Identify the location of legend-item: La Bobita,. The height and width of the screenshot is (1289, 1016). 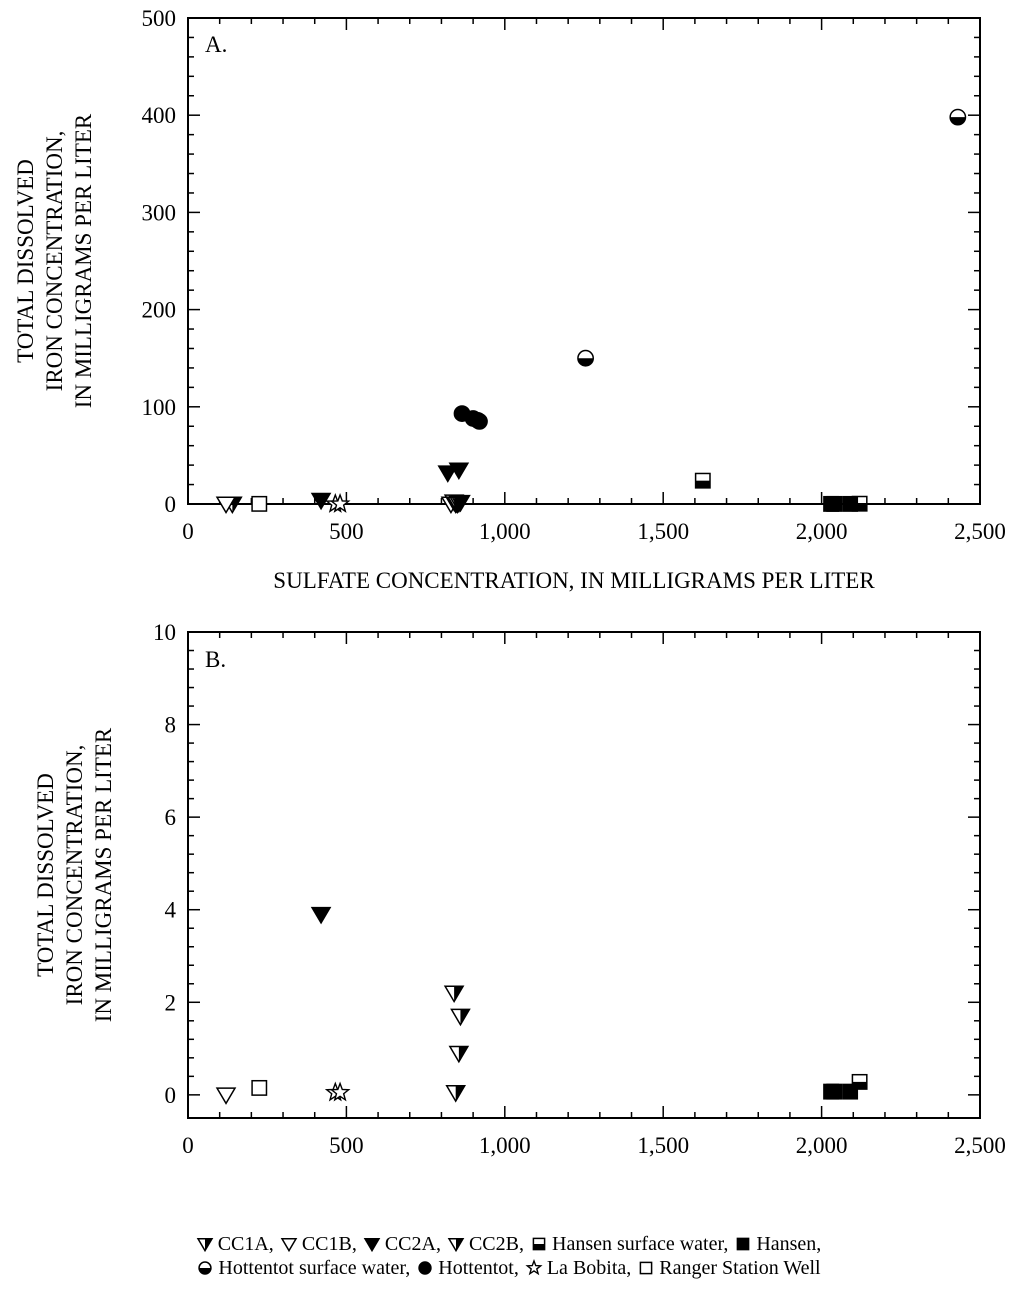
(580, 1268).